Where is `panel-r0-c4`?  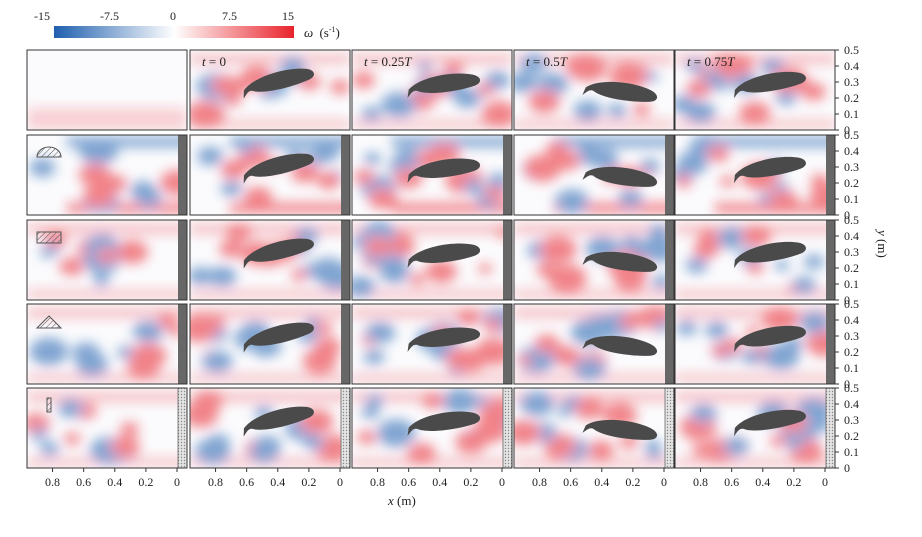
panel-r0-c4 is located at coordinates (755, 90).